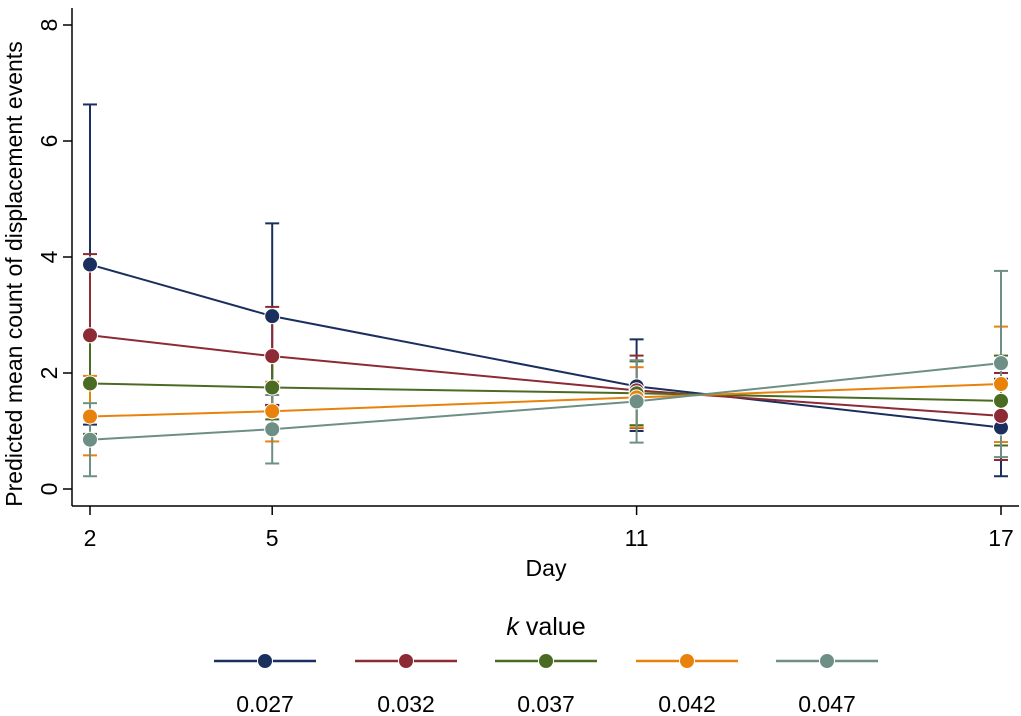  Describe the element at coordinates (90, 264) in the screenshot. I see `point-0.027-day-2` at that location.